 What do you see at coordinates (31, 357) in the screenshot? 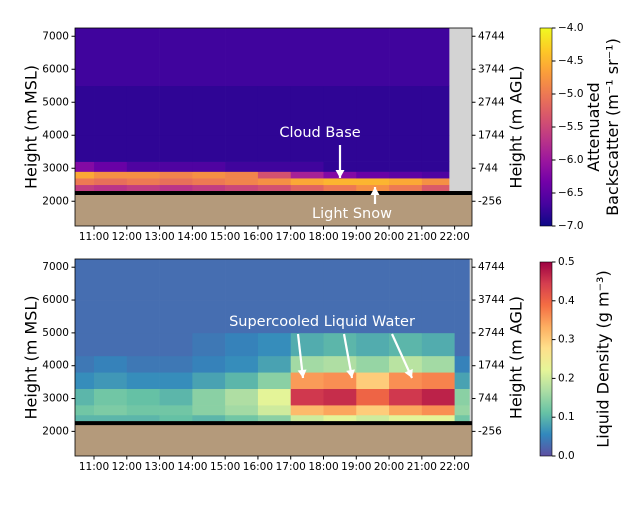
I see `y-axis-label: Height (m MSL)` at bounding box center [31, 357].